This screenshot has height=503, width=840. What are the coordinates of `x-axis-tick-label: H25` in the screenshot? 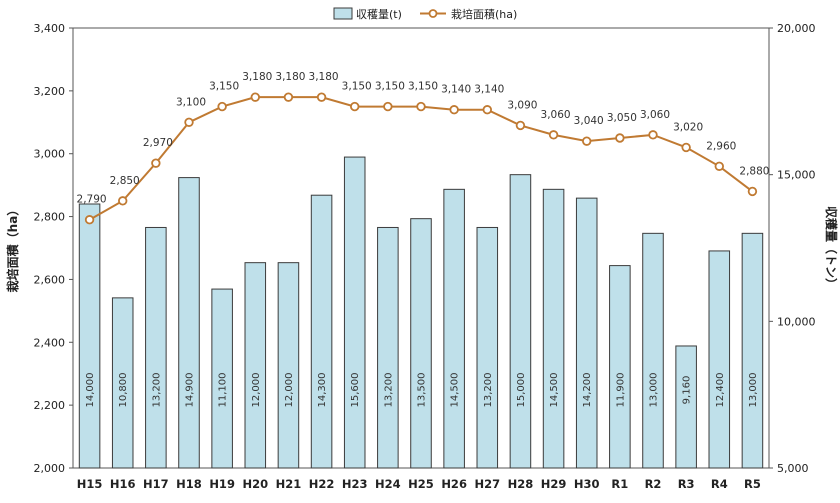 It's located at (421, 484).